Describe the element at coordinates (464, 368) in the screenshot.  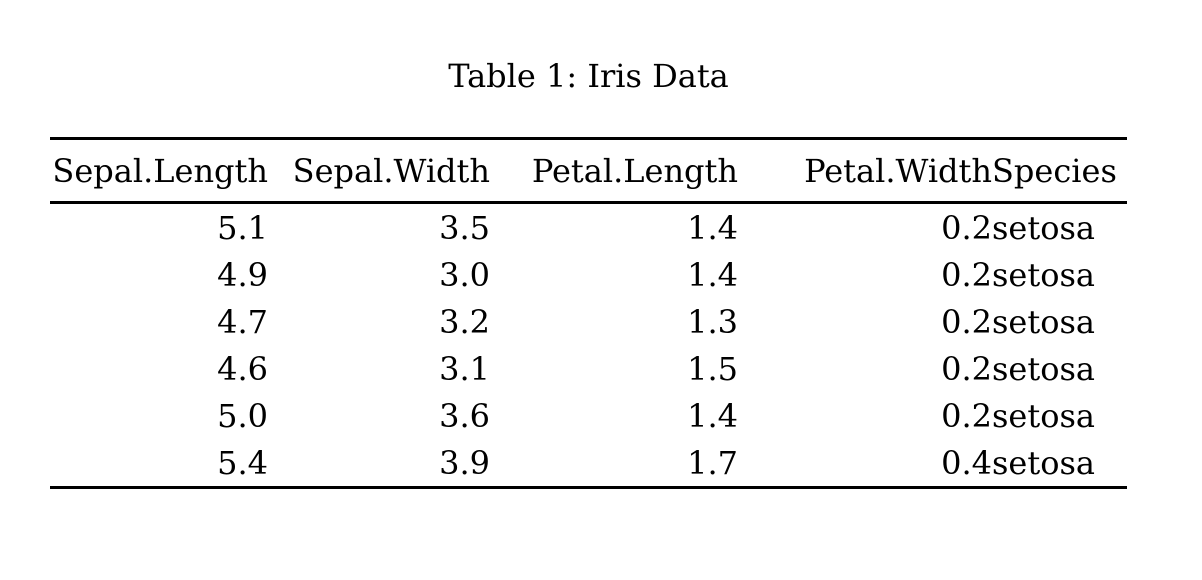
I see `cell-sepal-width: 3.1` at that location.